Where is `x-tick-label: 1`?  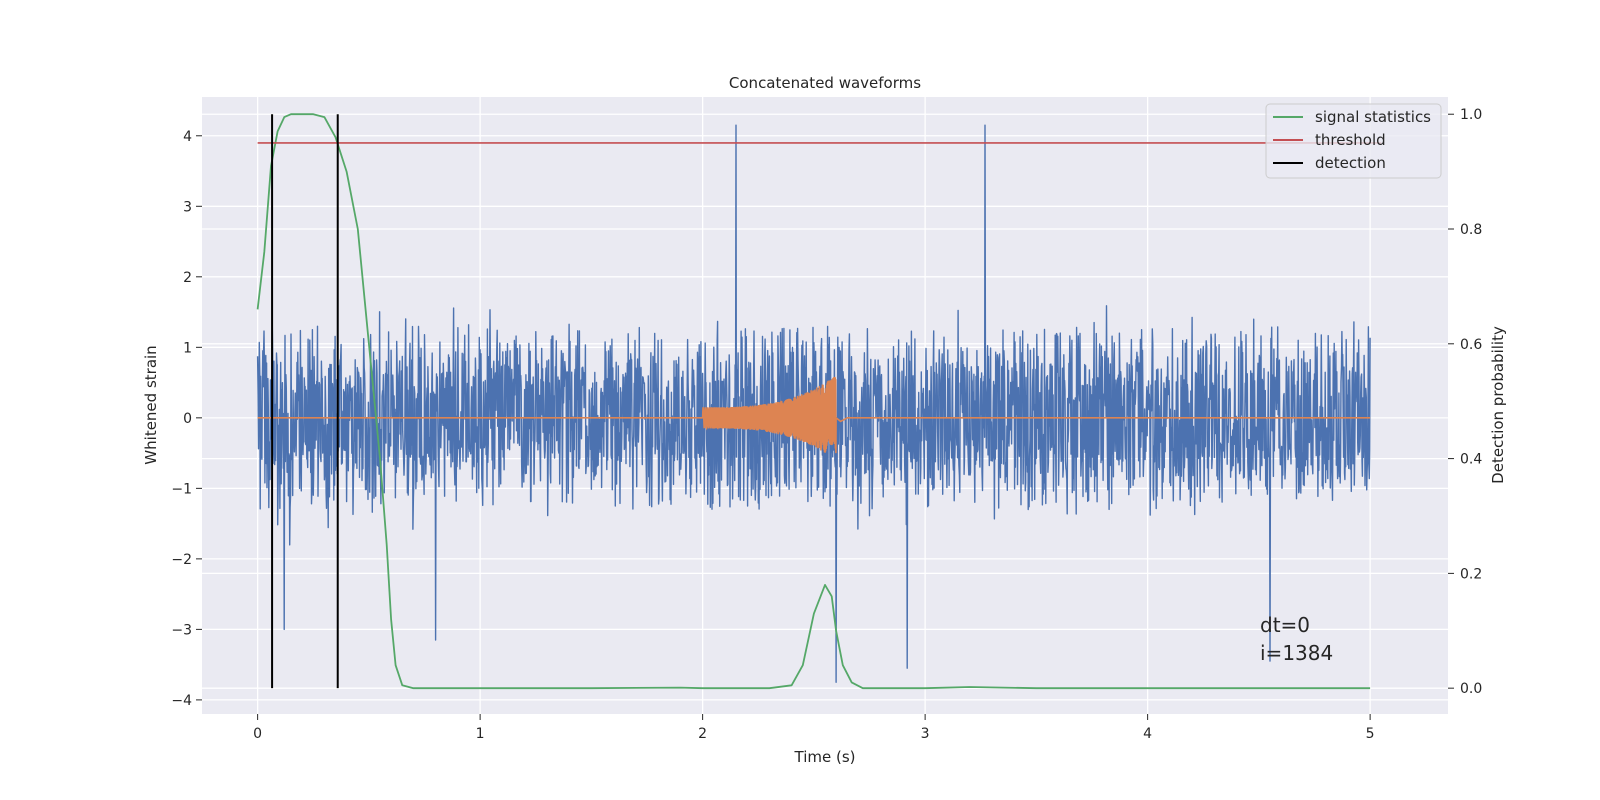 x-tick-label: 1 is located at coordinates (480, 734).